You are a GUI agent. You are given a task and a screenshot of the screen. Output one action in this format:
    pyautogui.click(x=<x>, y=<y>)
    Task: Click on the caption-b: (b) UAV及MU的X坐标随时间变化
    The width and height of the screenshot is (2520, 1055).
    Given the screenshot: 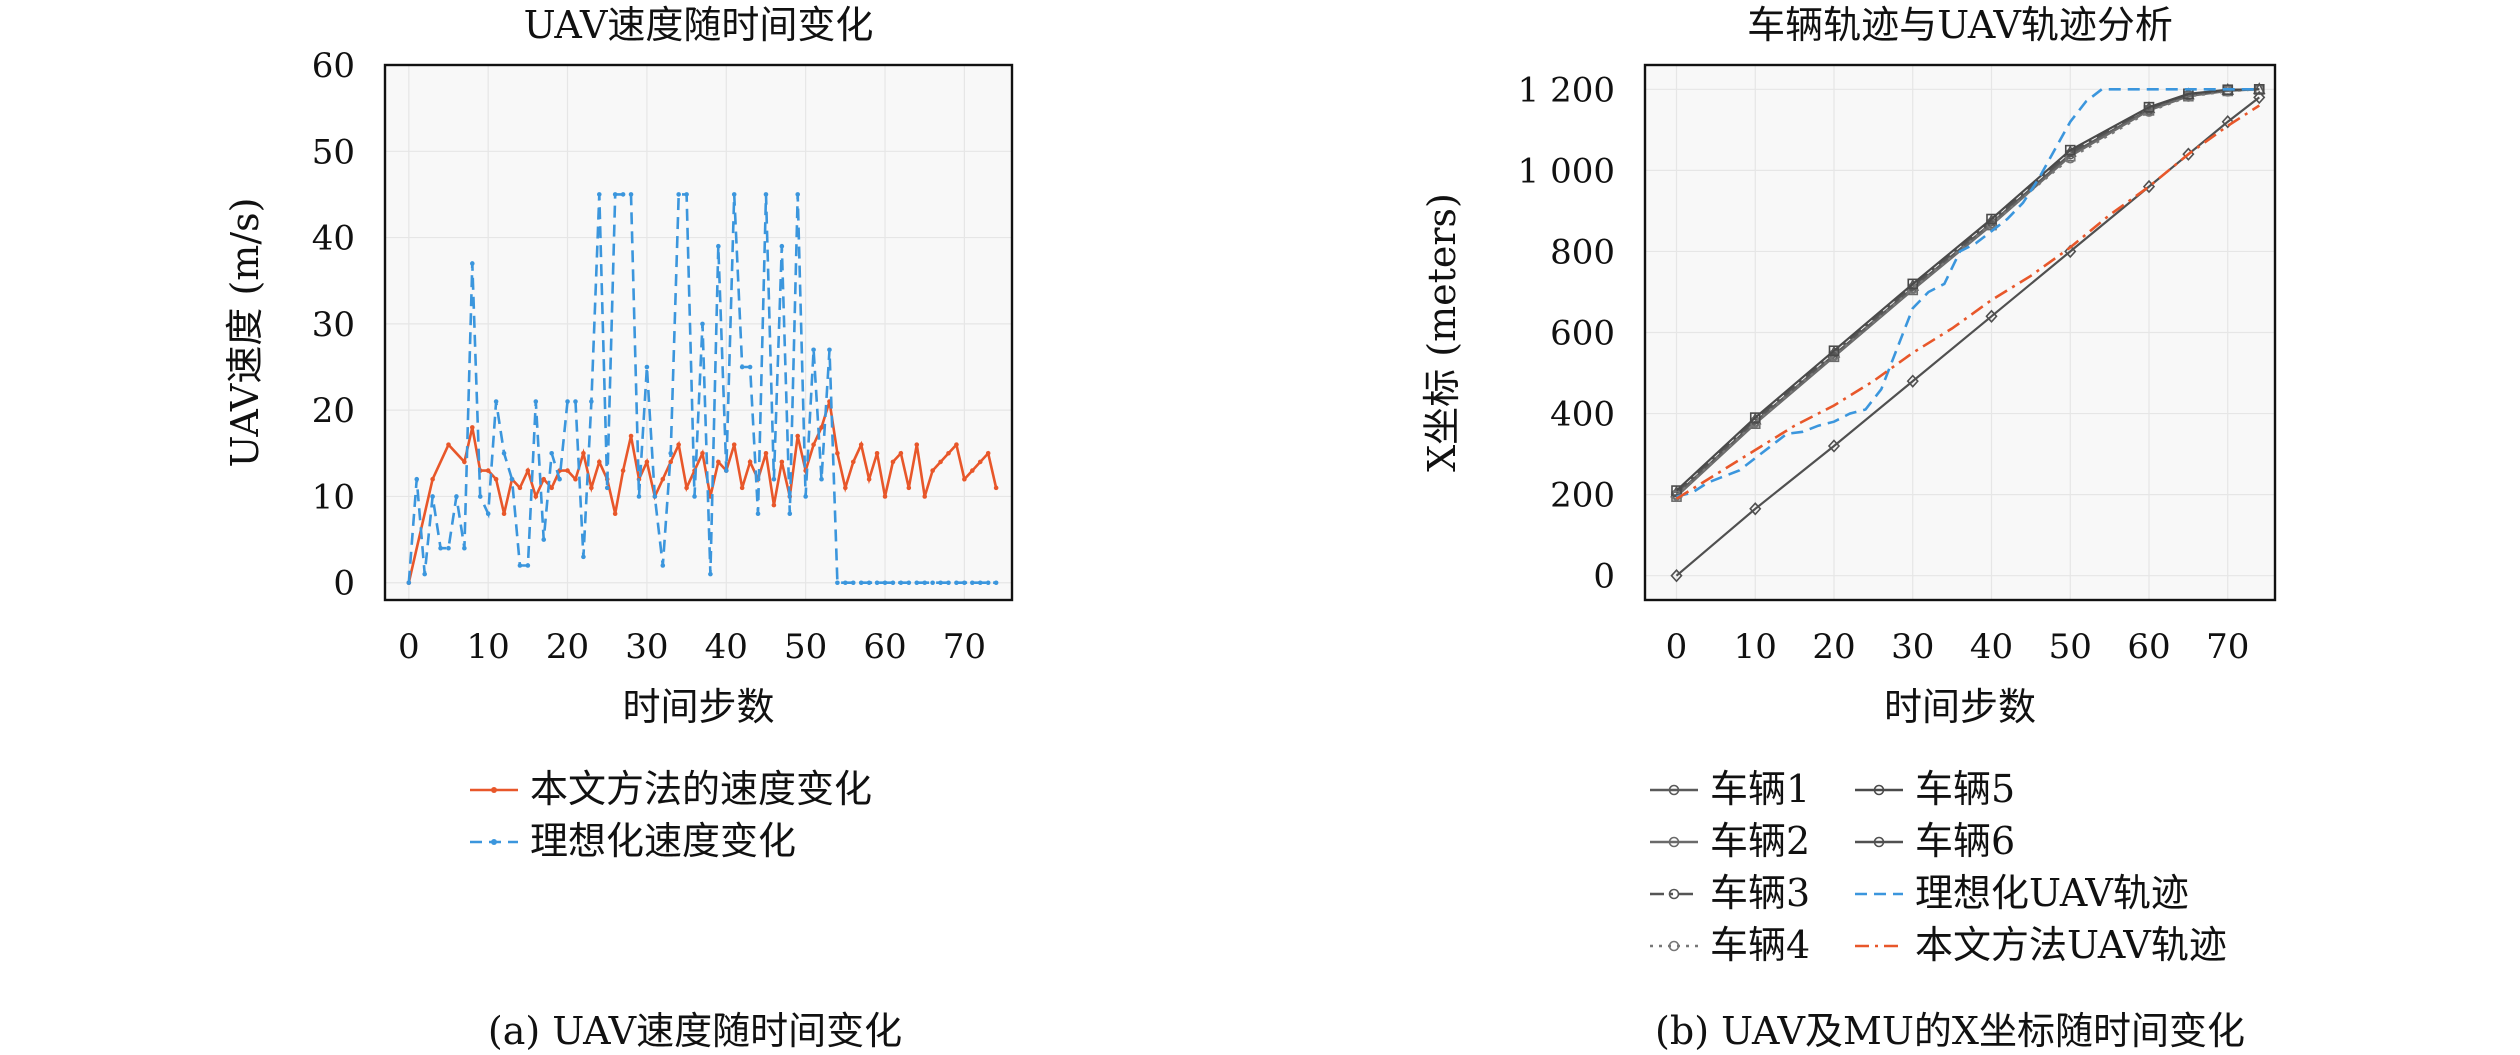 What is the action you would take?
    pyautogui.click(x=1950, y=1031)
    